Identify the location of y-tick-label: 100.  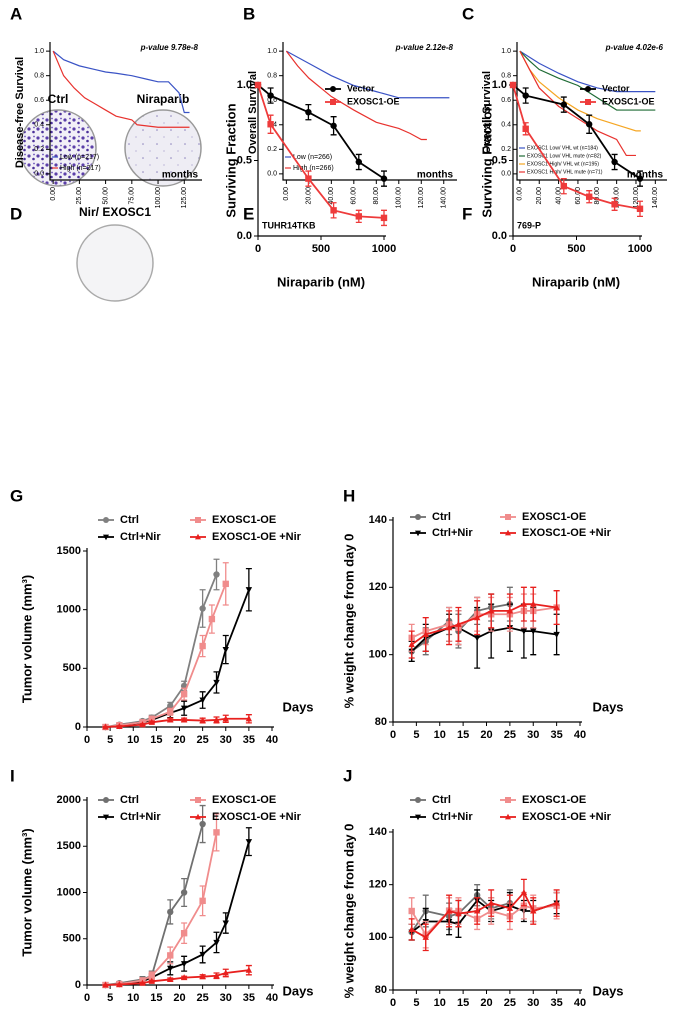
(378, 655).